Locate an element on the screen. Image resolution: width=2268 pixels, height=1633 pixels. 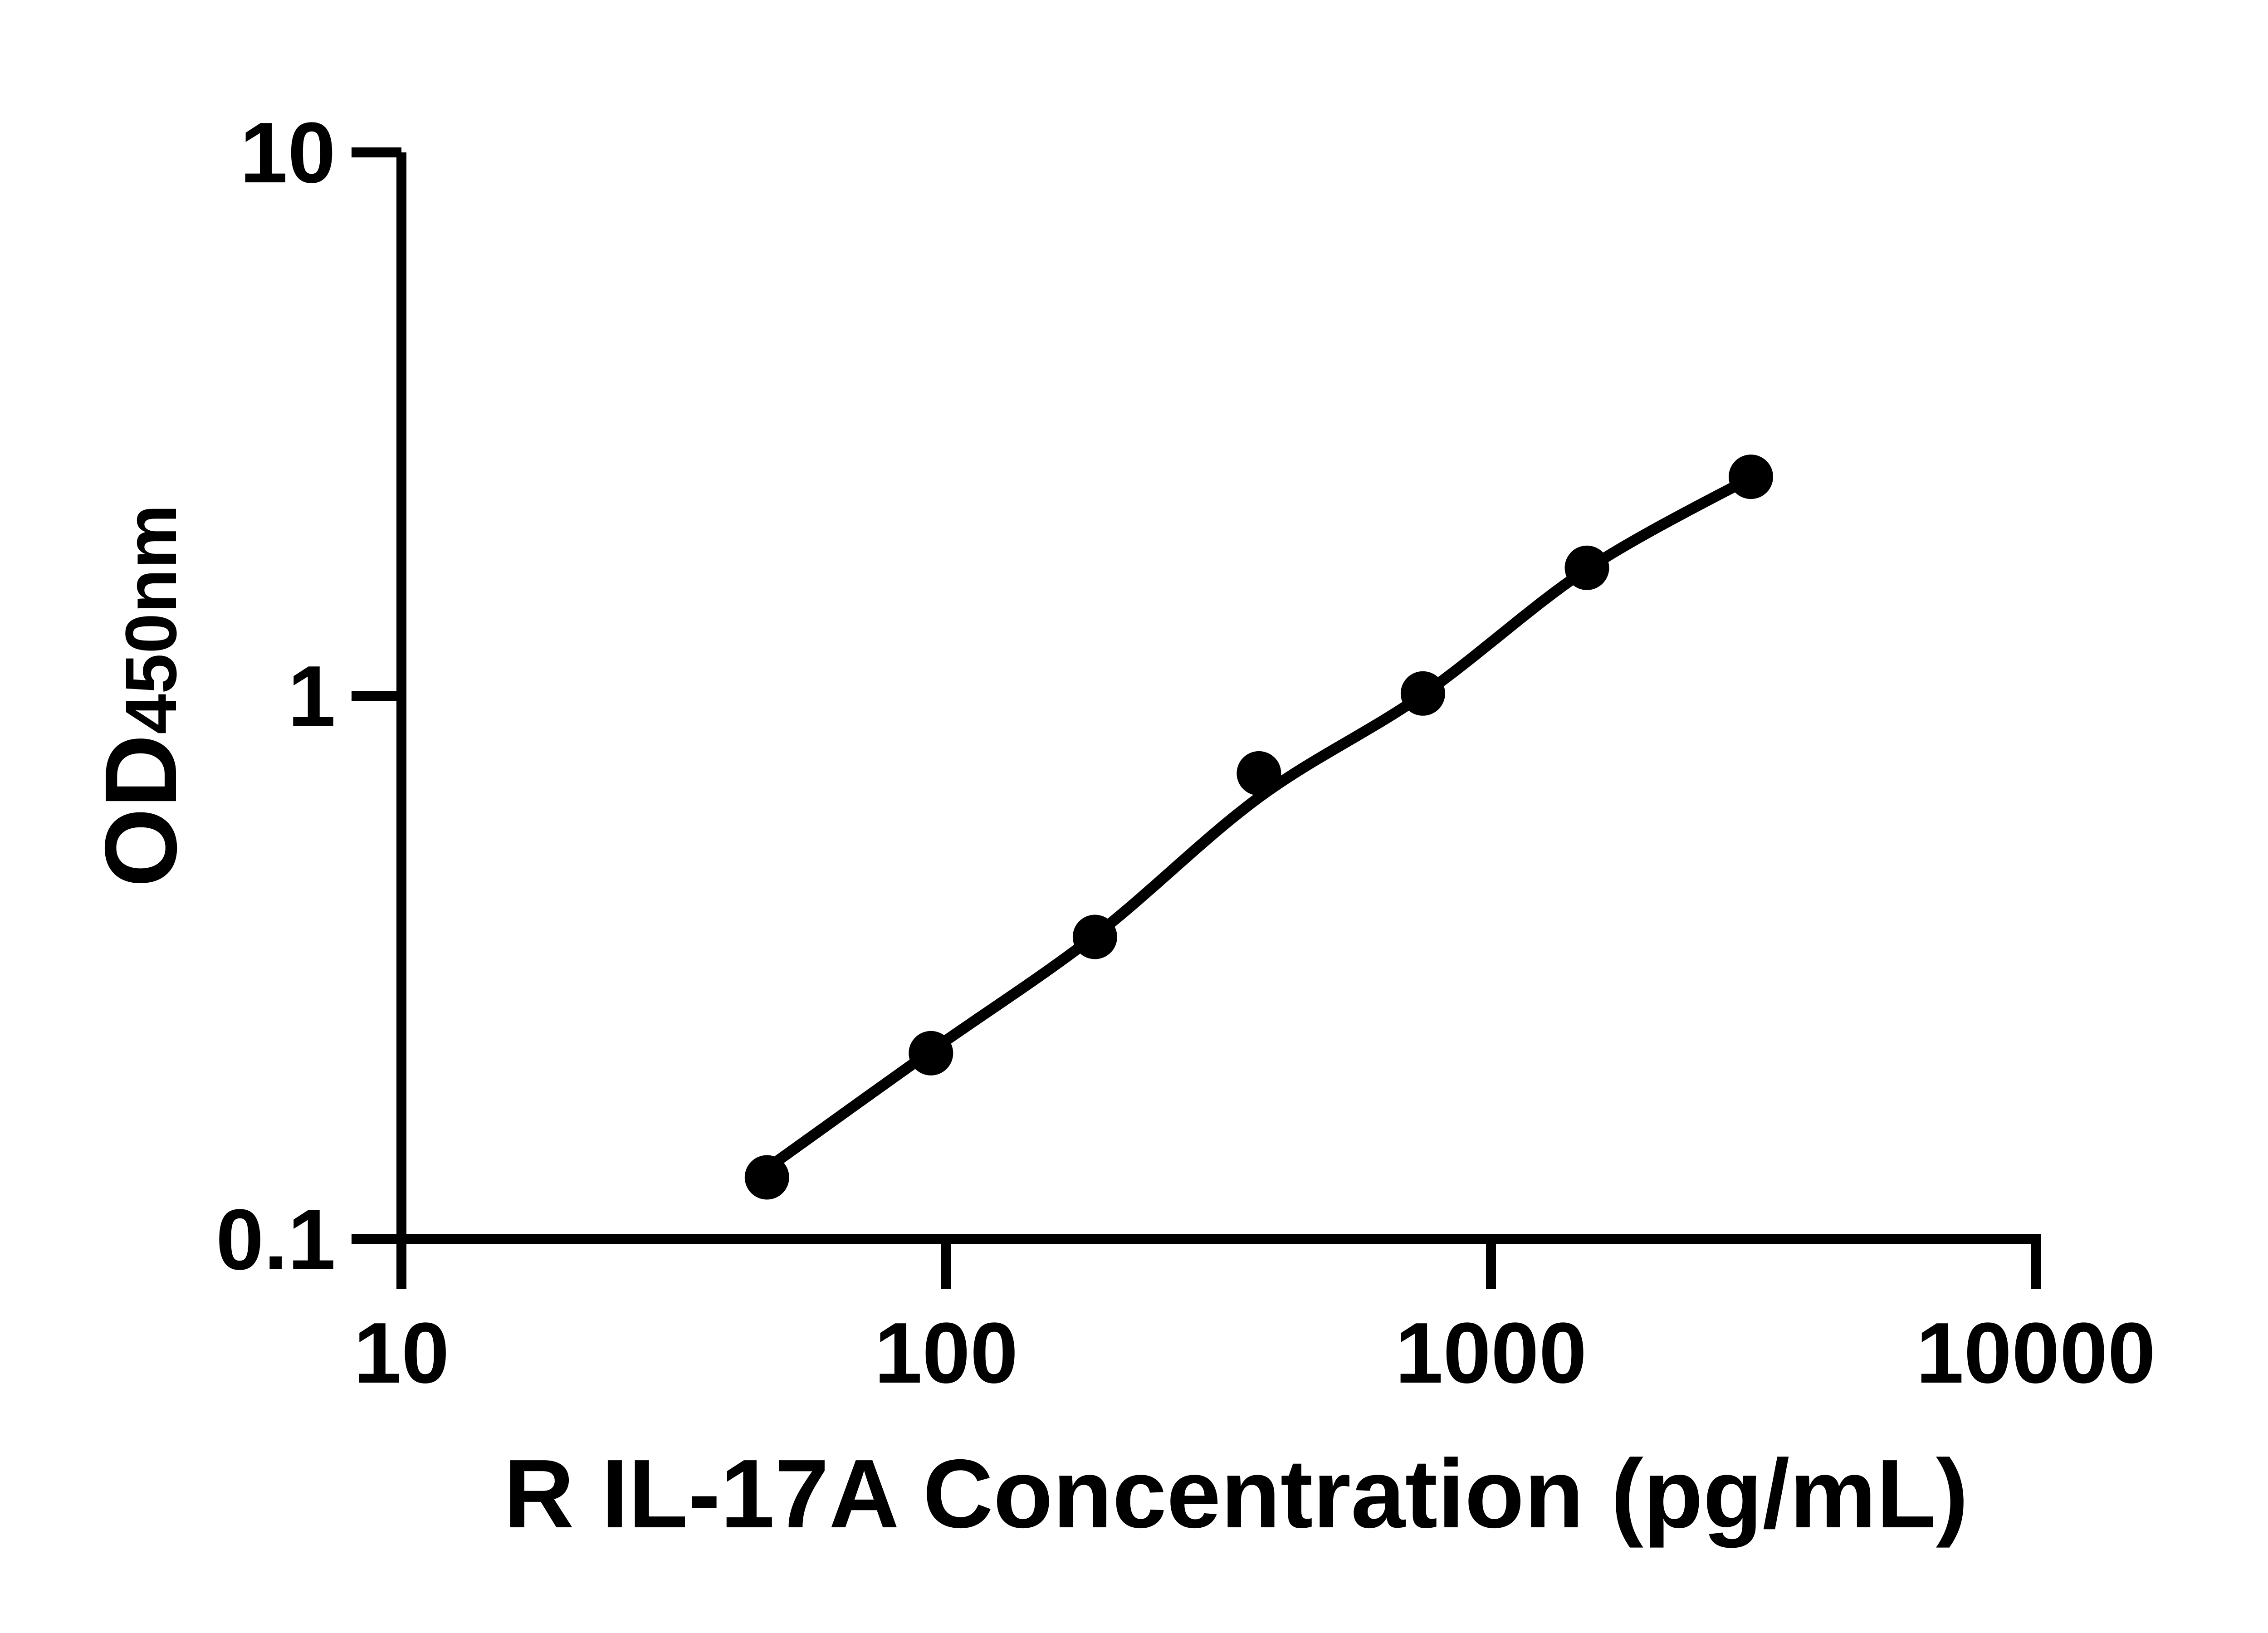
y-tick-label: 1 is located at coordinates (312, 696).